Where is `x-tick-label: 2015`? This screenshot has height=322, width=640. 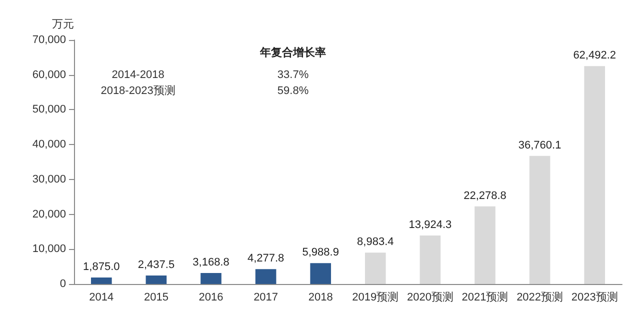 x-tick-label: 2015 is located at coordinates (156, 298).